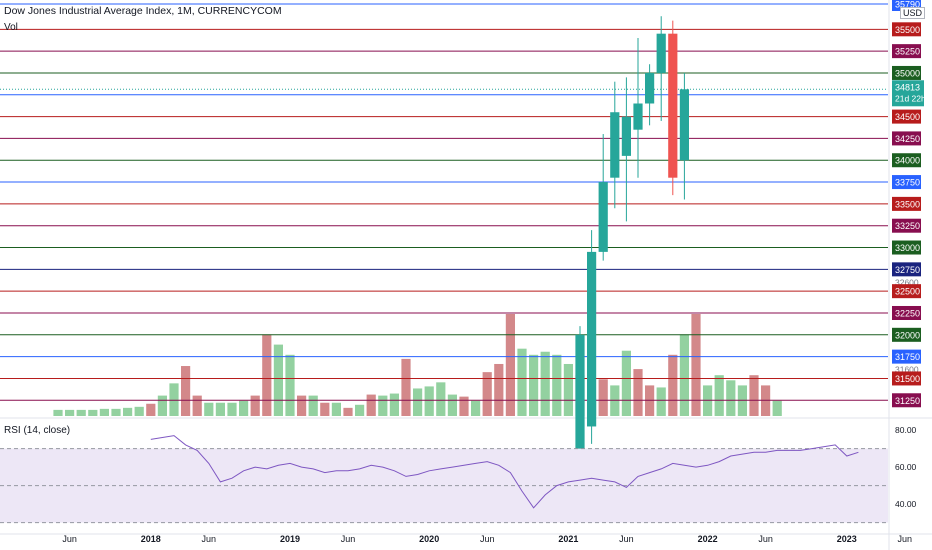  Describe the element at coordinates (907, 282) in the screenshot. I see `price-tick-label: 32600` at that location.